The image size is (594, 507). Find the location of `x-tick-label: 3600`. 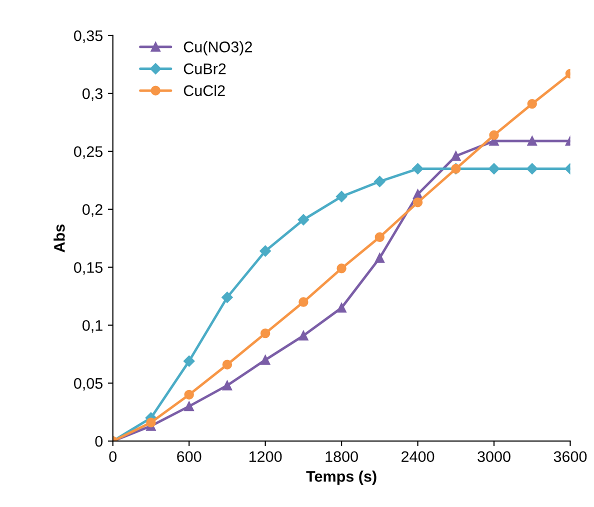

x-tick-label: 3600 is located at coordinates (570, 456).